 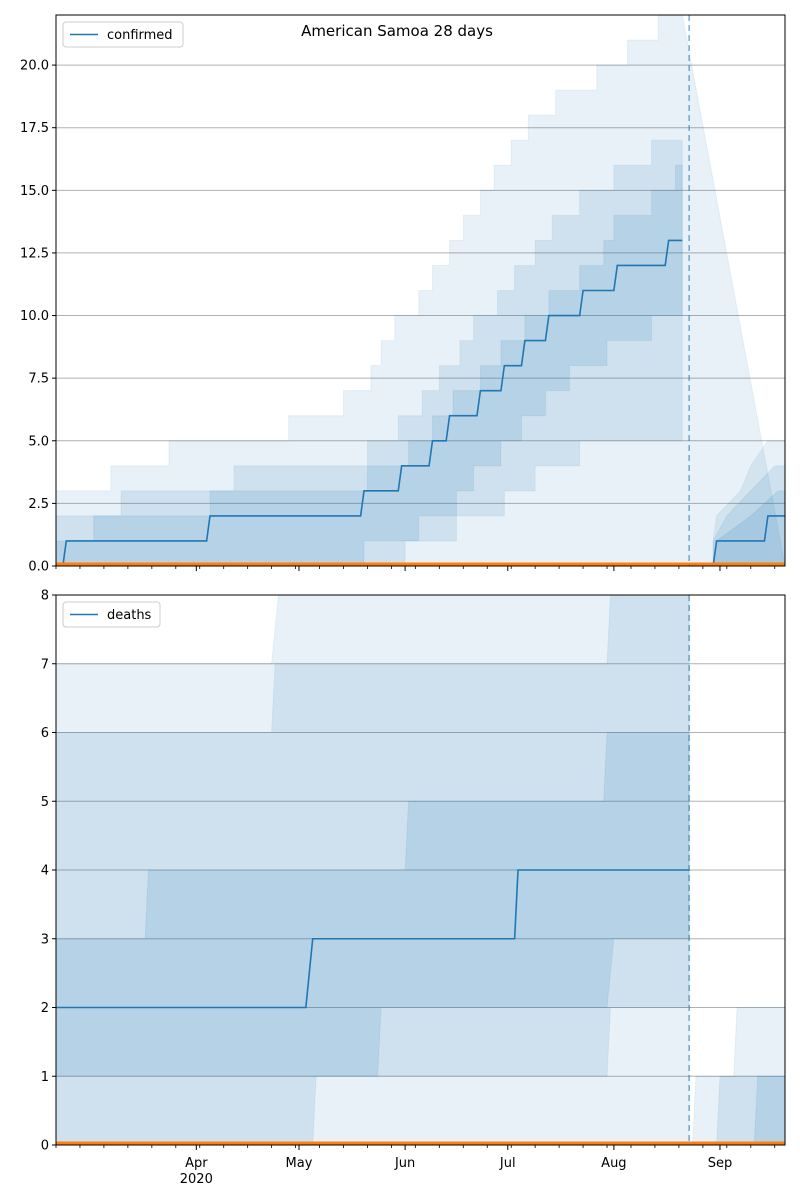 I want to click on y-tick-label: 1, so click(x=45, y=1077).